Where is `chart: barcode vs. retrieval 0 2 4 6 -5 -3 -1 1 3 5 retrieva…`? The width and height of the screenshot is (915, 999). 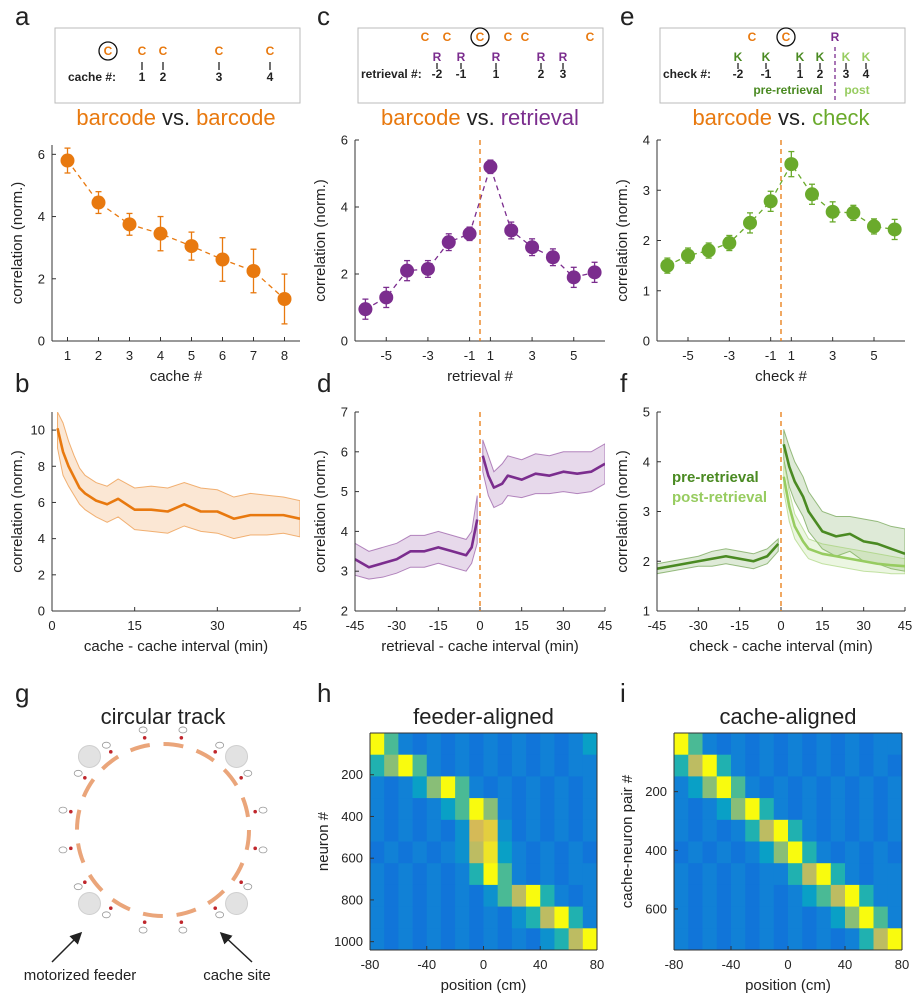 chart: barcode vs. retrieval 0 2 4 6 -5 -3 -1 1 3 5 retrieva… is located at coordinates (458, 245).